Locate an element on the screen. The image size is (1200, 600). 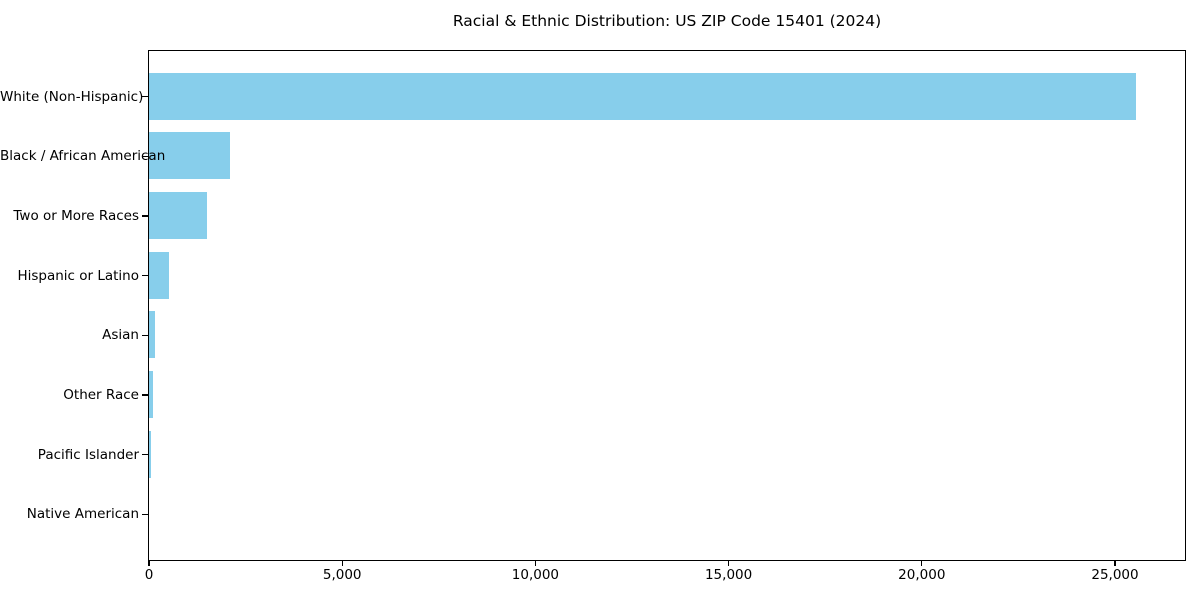
x-tick-label: 5,000 is located at coordinates (342, 575).